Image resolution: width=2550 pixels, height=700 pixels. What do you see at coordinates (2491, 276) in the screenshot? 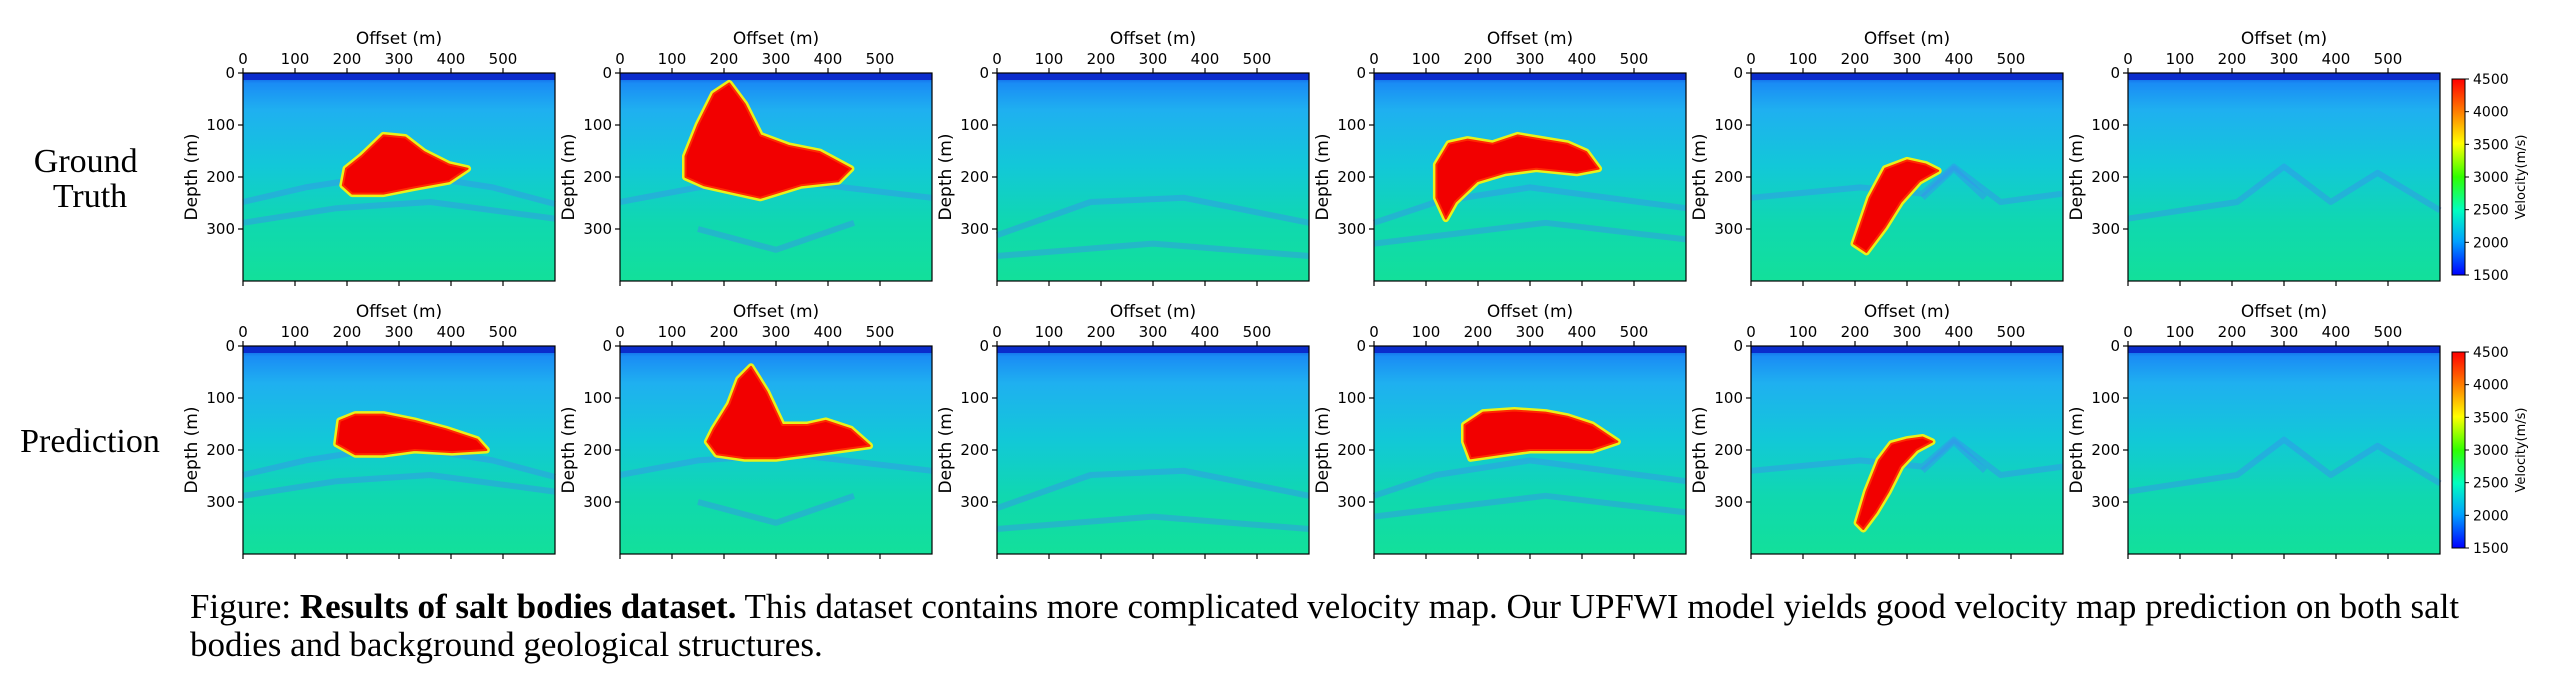
I see `colorbar-tick-label: 1500` at bounding box center [2491, 276].